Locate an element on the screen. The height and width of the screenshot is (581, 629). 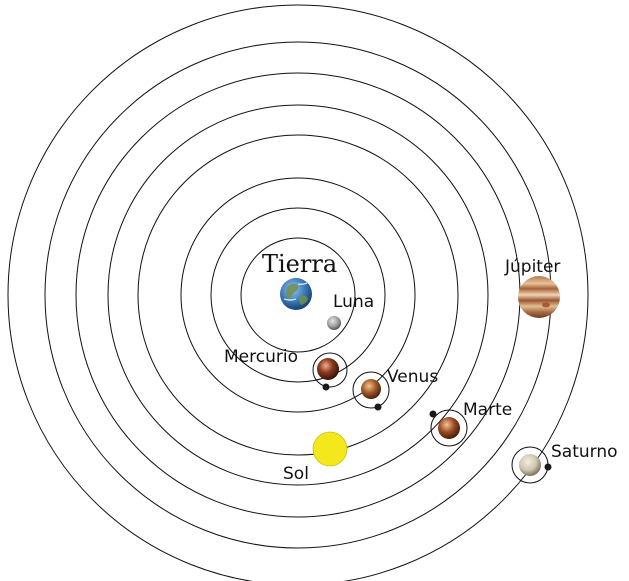
mercury-icon is located at coordinates (328, 369).